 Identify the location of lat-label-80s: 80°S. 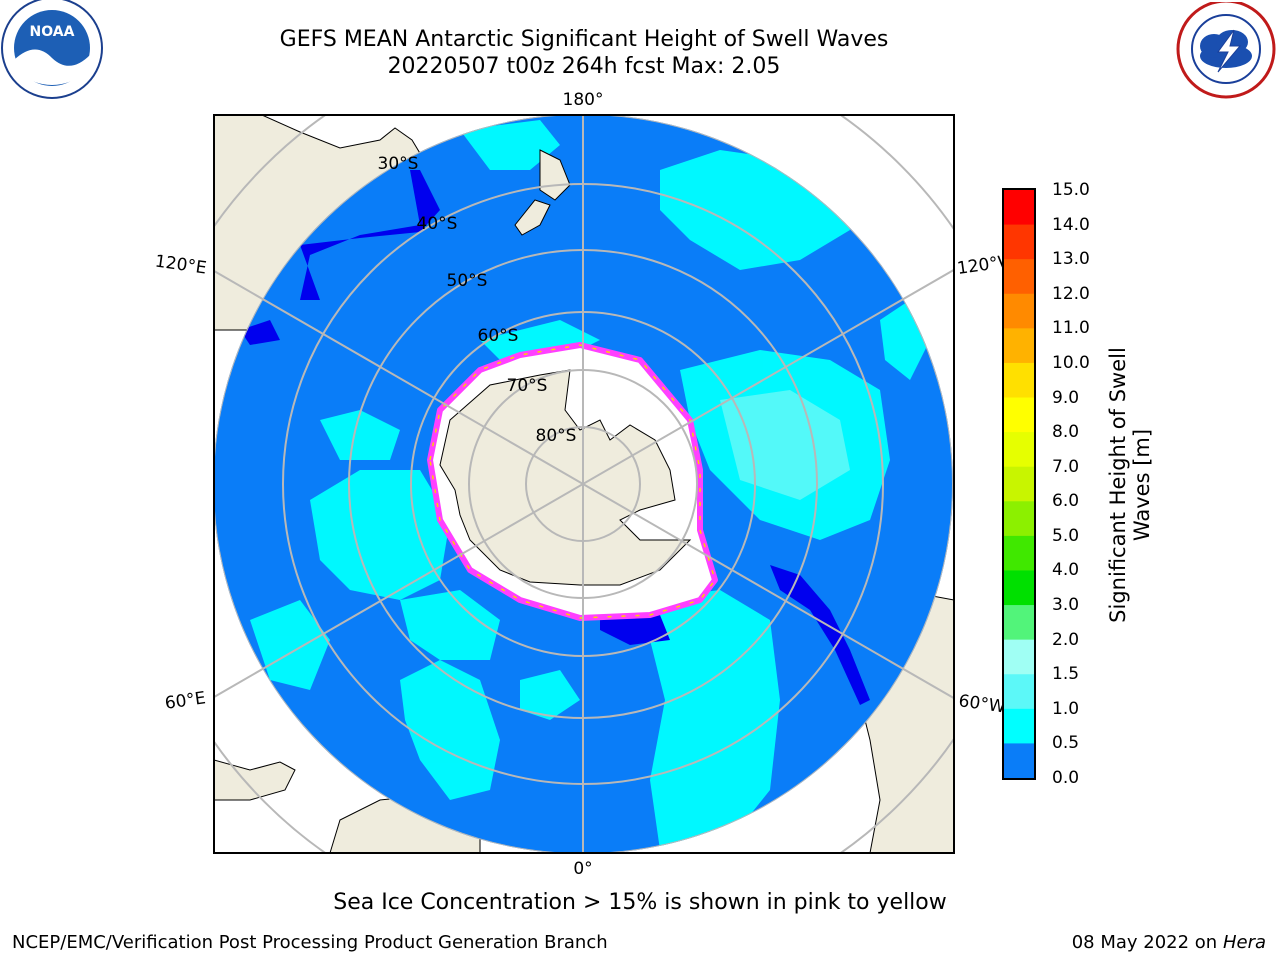
(556, 436).